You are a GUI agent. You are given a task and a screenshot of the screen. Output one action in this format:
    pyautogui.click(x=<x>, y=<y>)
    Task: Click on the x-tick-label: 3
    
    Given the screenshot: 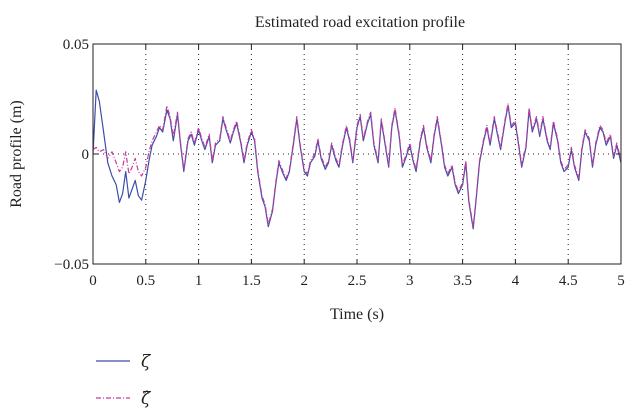 What is the action you would take?
    pyautogui.click(x=410, y=281)
    